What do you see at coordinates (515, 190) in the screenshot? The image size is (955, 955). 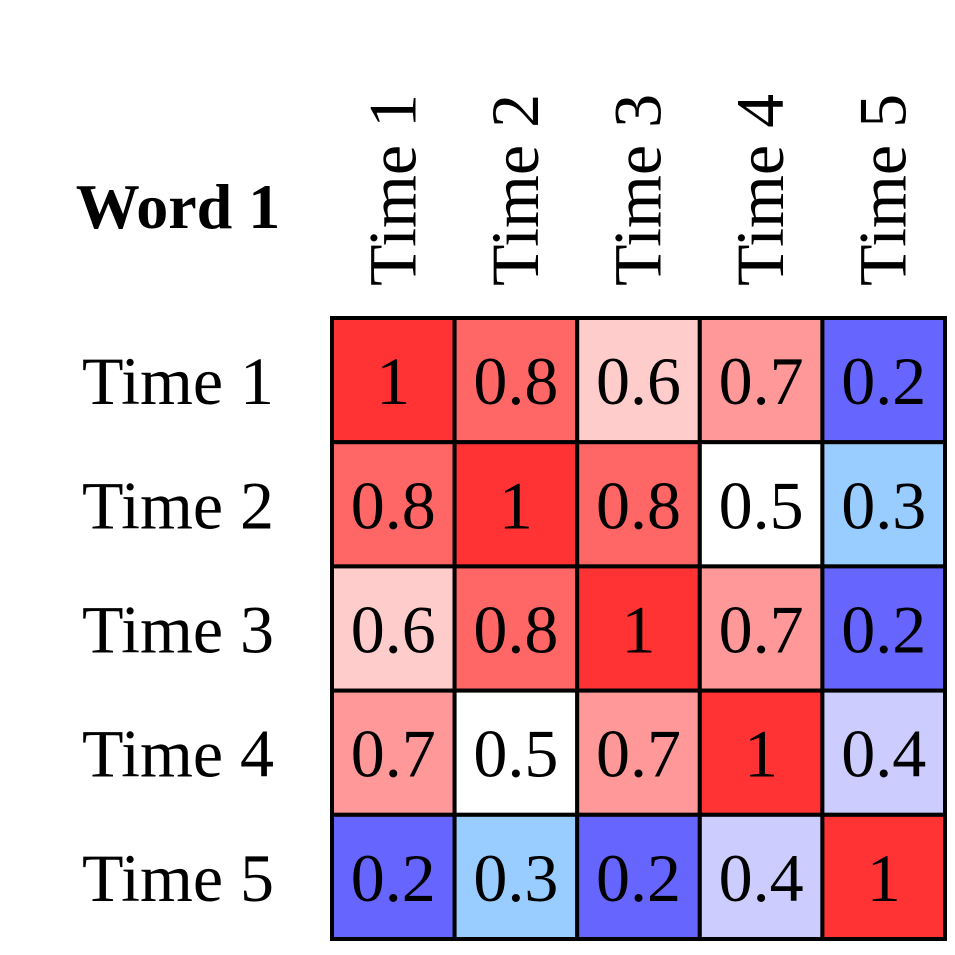 I see `column-label-2: Time 2` at bounding box center [515, 190].